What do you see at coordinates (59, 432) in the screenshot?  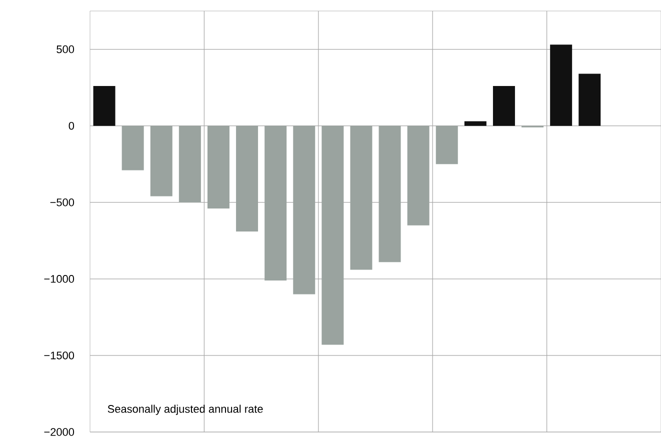 I see `y-tick-label: −2000` at bounding box center [59, 432].